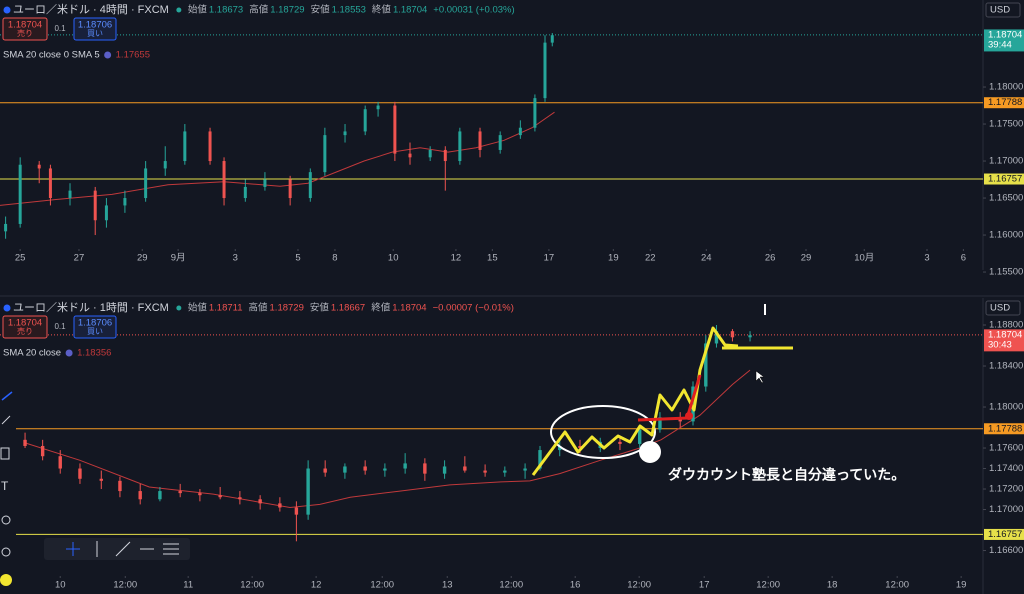 The image size is (1024, 594). Describe the element at coordinates (334, 258) in the screenshot. I see `x-tick-label: 8` at that location.